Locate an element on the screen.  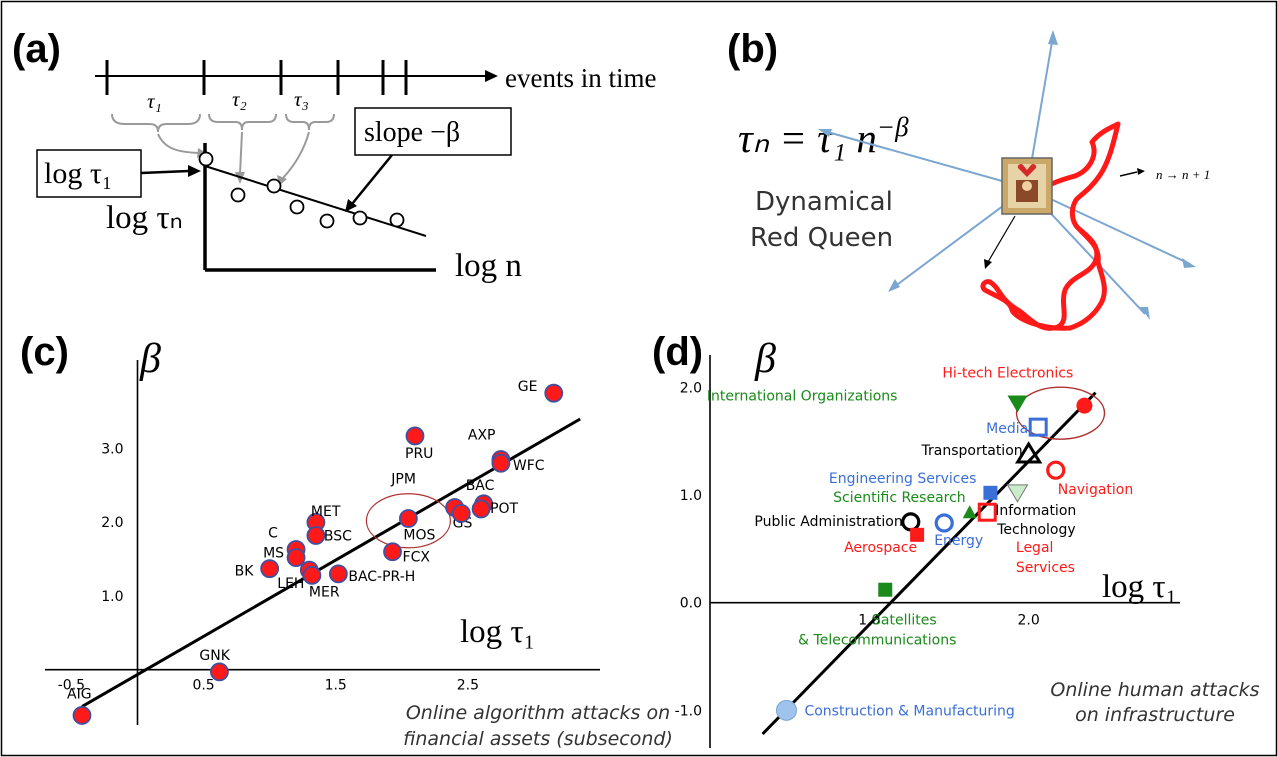
c-y-tick-label: 3.0 is located at coordinates (112, 449).